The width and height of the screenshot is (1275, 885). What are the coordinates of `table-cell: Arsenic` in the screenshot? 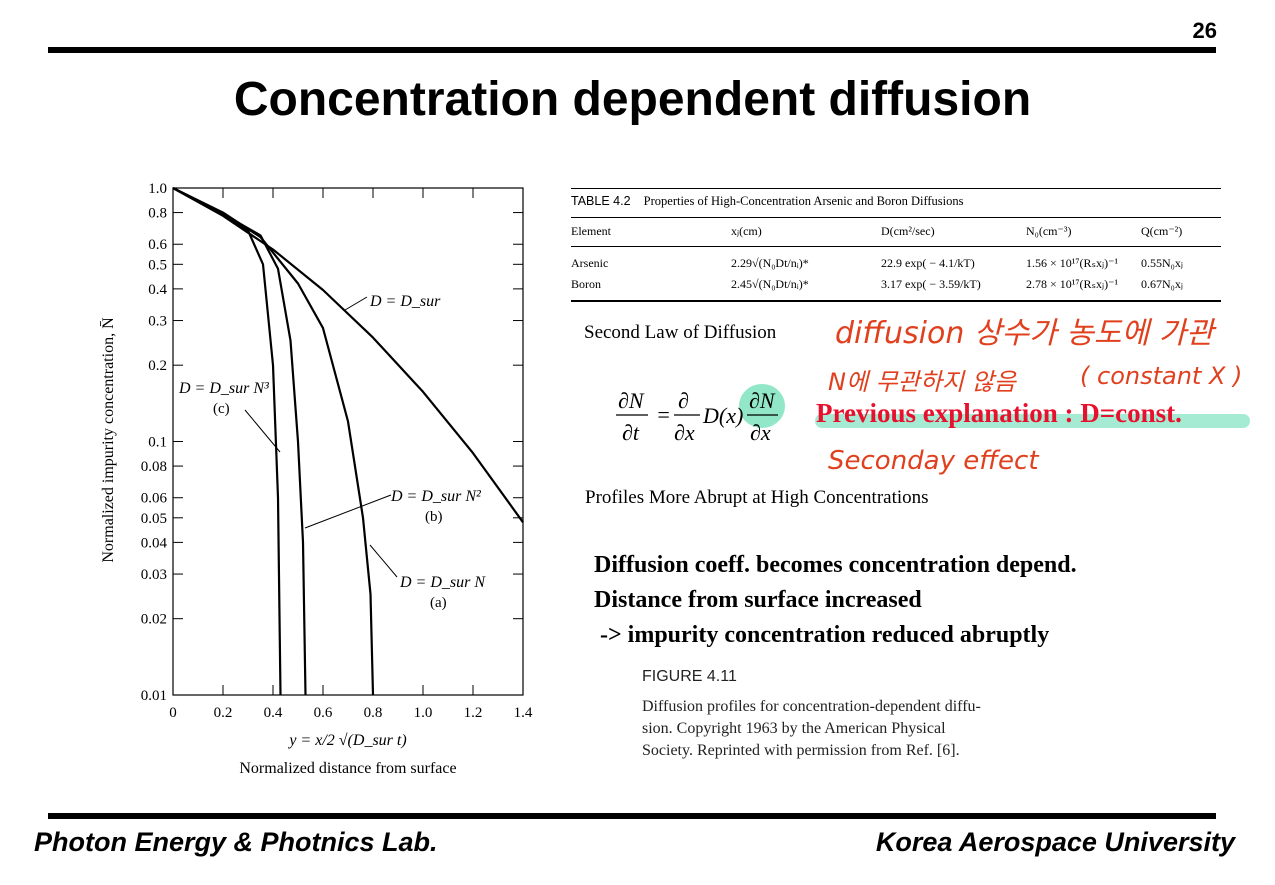 It's located at (590, 263).